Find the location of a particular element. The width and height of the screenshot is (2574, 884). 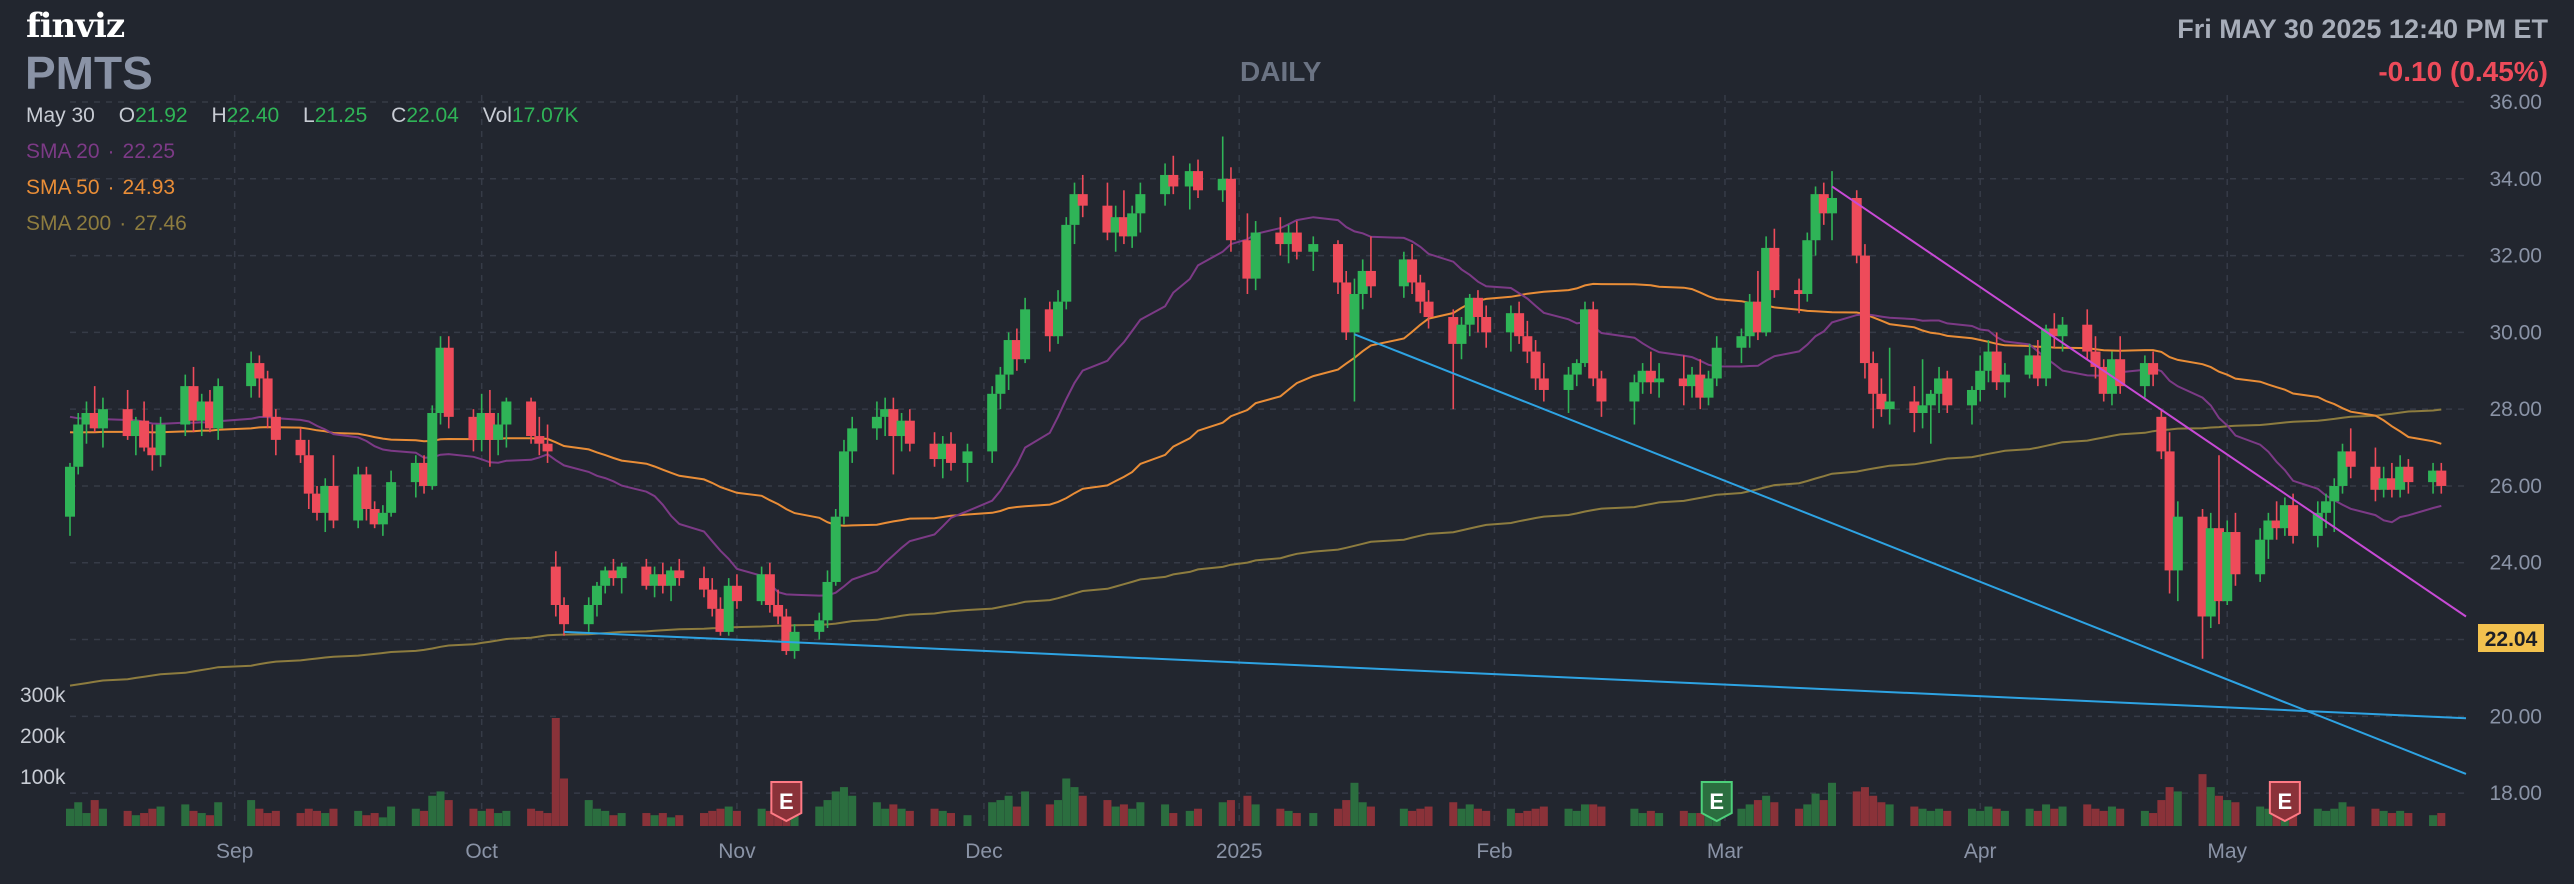

sma50-legend: SMA 50 · 24.93 is located at coordinates (101, 187).